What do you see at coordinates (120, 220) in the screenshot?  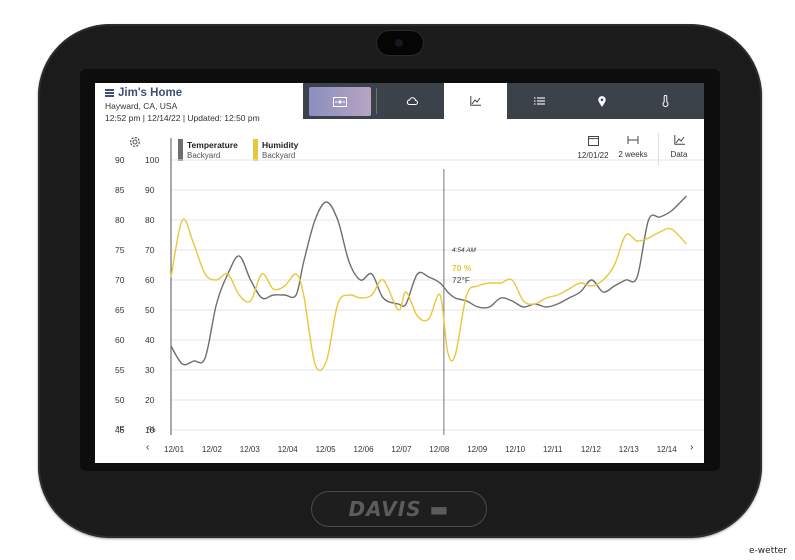 I see `temperature-tick-label: 80` at bounding box center [120, 220].